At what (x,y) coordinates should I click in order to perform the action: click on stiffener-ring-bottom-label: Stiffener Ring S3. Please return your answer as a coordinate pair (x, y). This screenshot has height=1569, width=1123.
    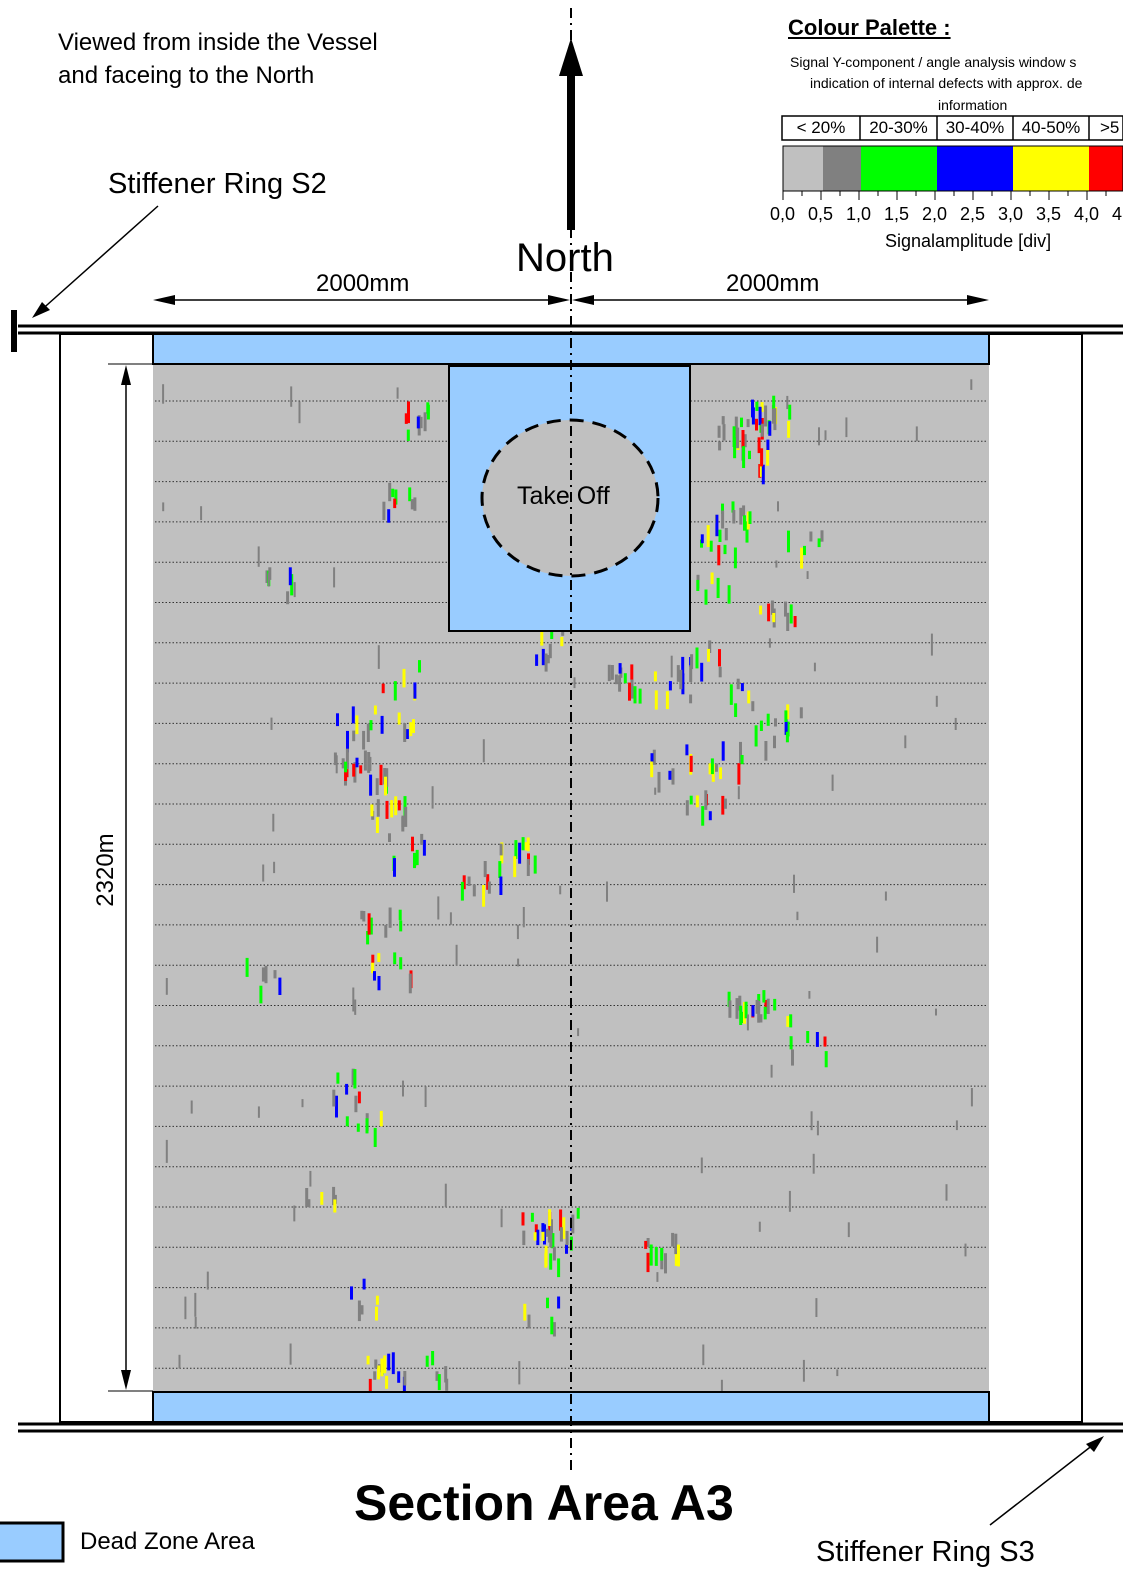
    Looking at the image, I should click on (925, 1552).